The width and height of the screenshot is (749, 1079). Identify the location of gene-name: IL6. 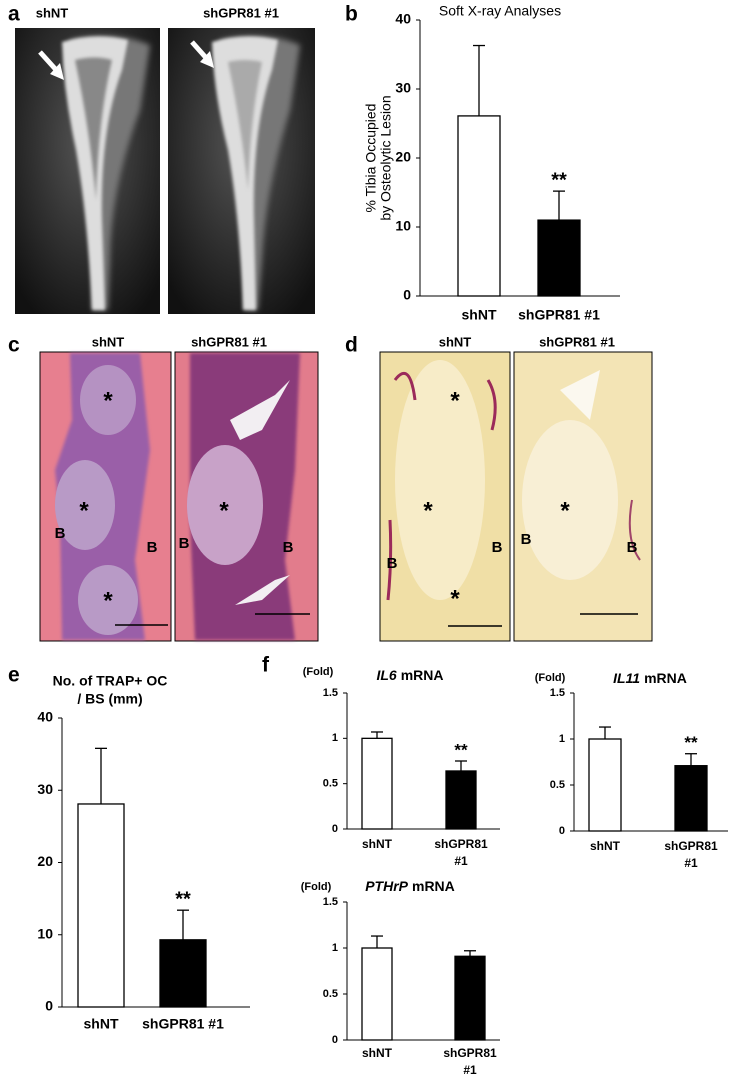
(386, 675).